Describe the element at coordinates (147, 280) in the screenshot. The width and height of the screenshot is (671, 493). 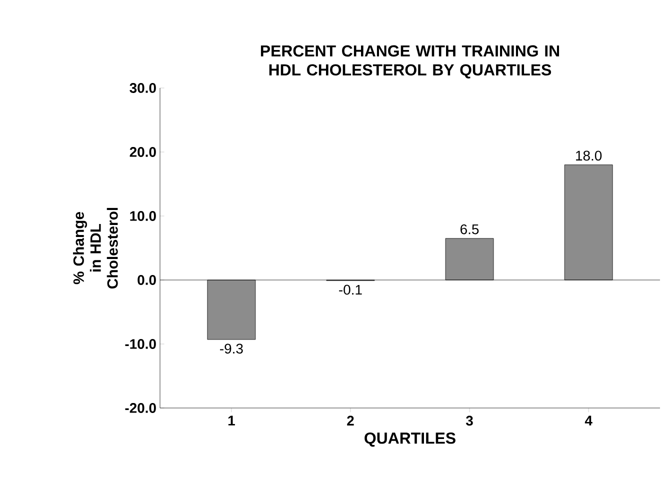
I see `y-tick-label: 0.0` at that location.